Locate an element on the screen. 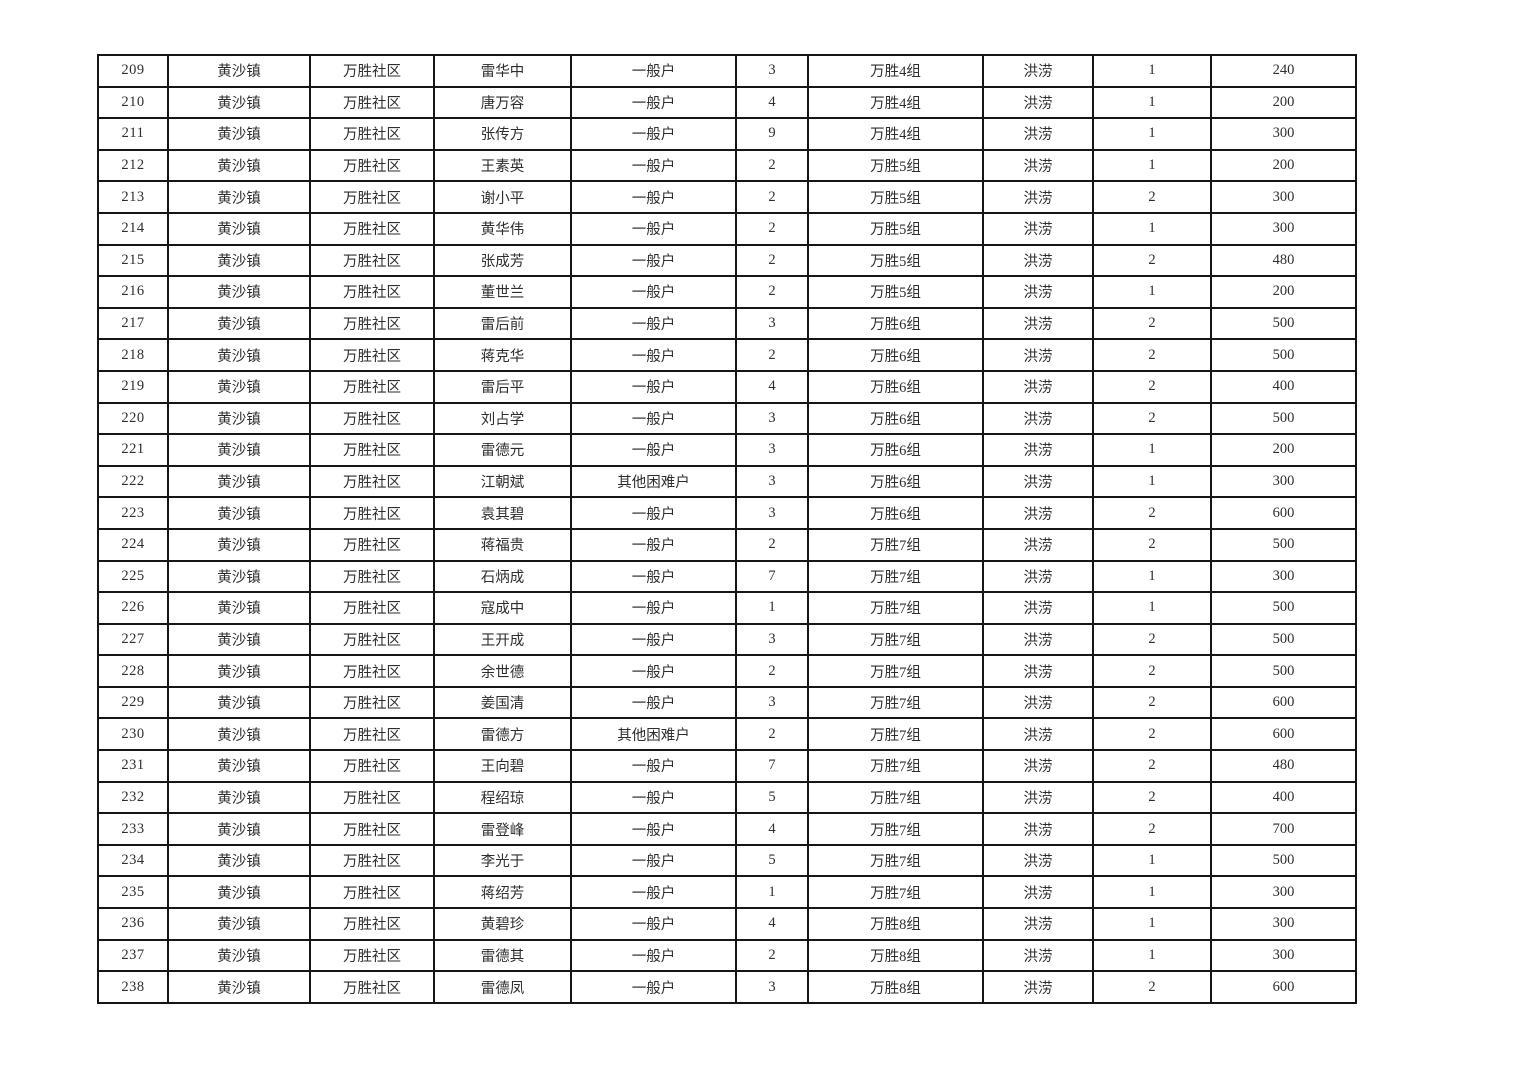 The width and height of the screenshot is (1520, 1074). cell-no: 234 is located at coordinates (133, 860).